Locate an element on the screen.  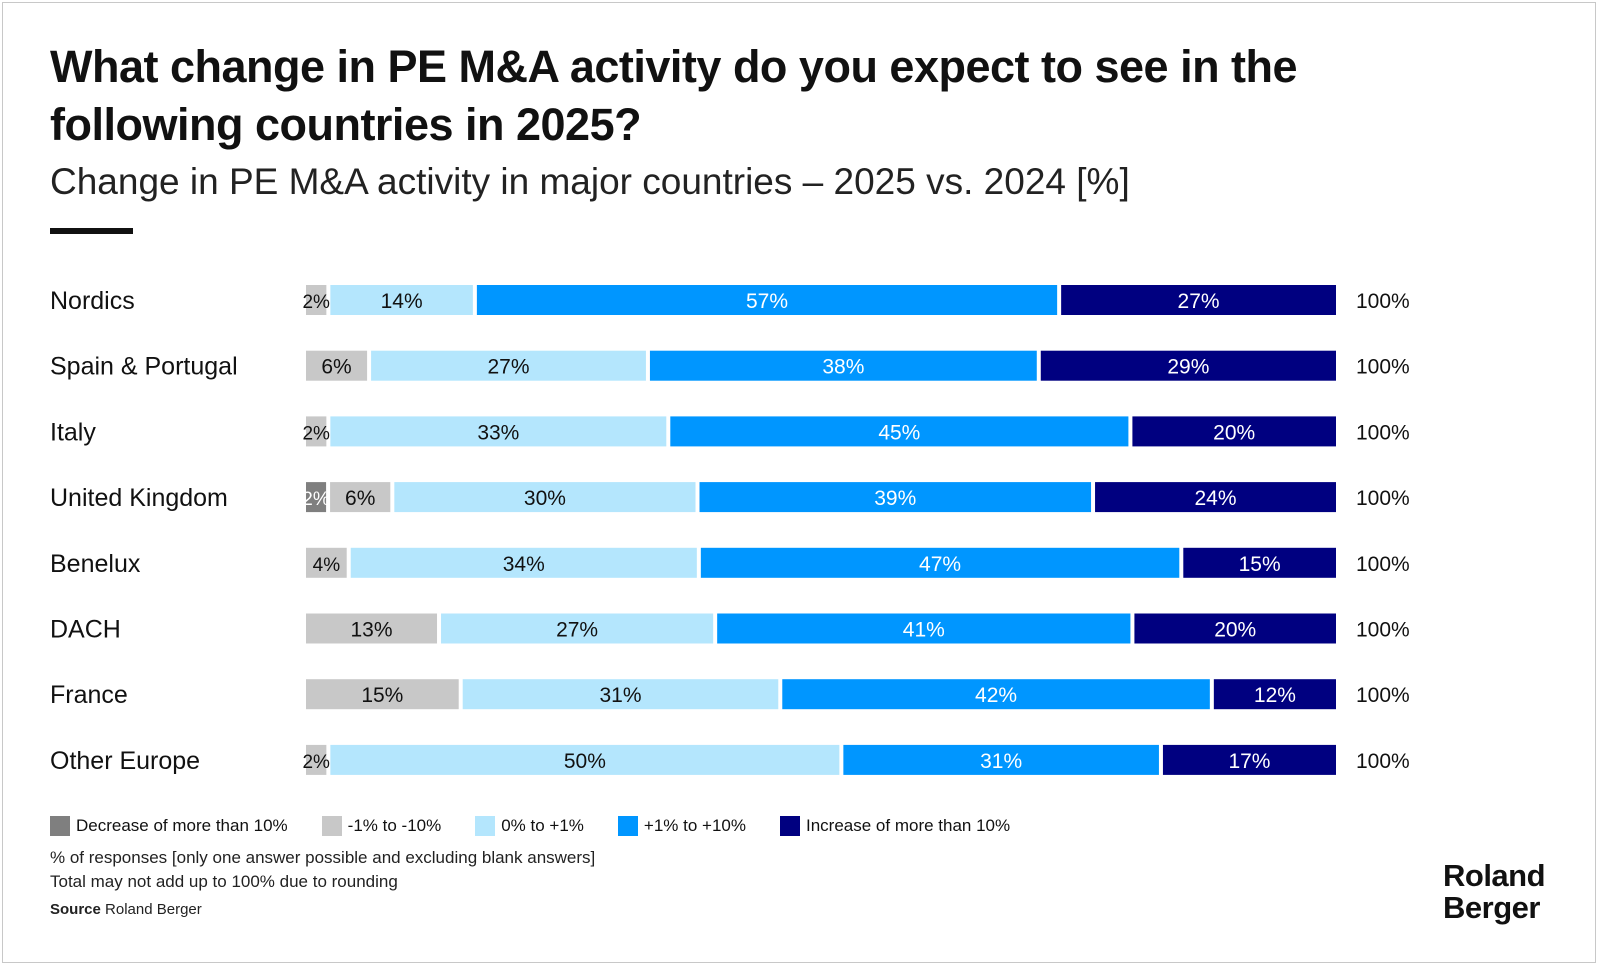
category-label: Spain & Portugal is located at coordinates (144, 367).